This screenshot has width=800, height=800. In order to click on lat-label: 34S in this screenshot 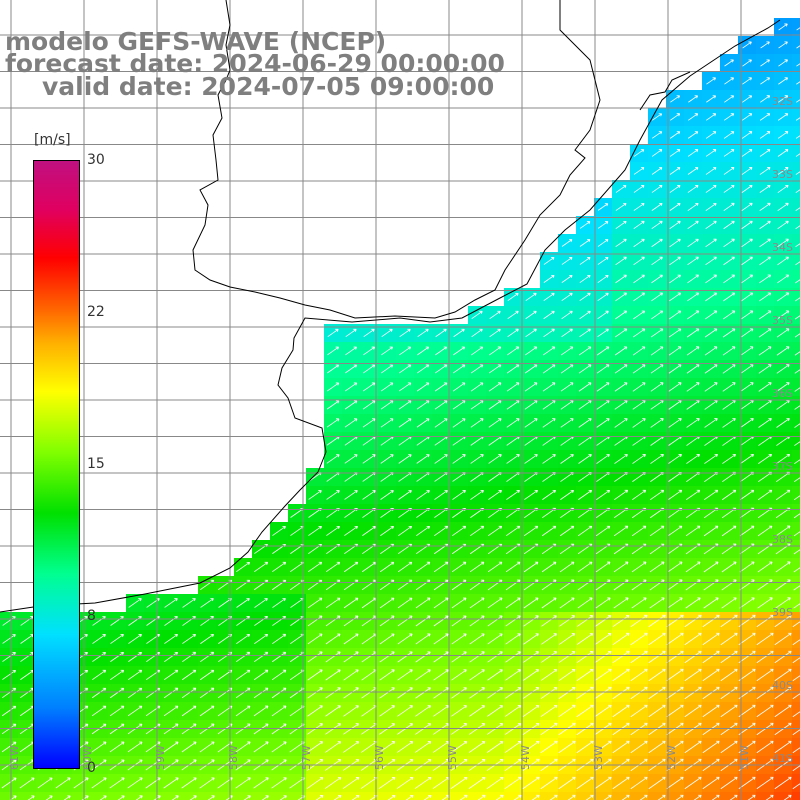, I will do `click(782, 247)`.